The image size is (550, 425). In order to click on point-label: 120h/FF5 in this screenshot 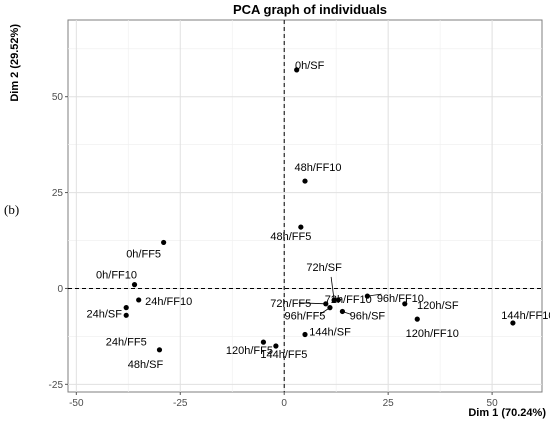, I will do `click(249, 351)`.